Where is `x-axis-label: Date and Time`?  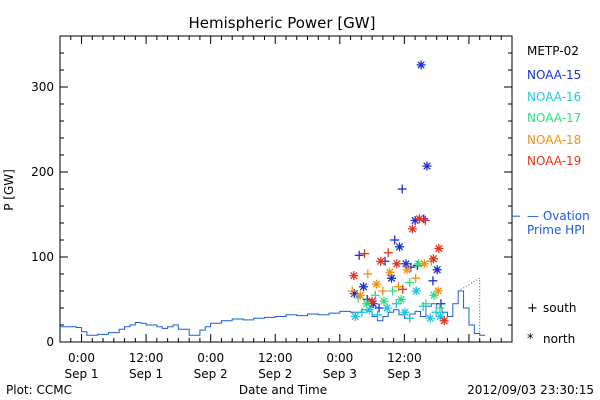 x-axis-label: Date and Time is located at coordinates (283, 390).